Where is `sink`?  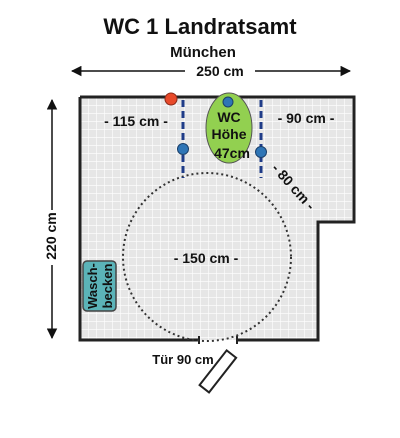 sink is located at coordinates (99, 286).